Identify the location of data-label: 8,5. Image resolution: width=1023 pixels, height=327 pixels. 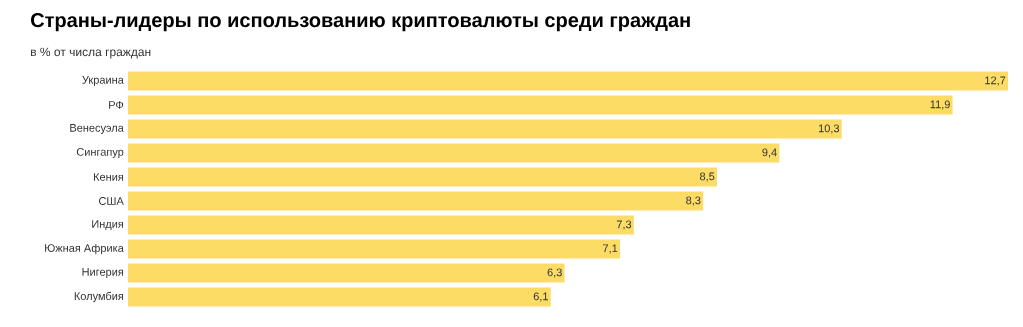
(707, 177).